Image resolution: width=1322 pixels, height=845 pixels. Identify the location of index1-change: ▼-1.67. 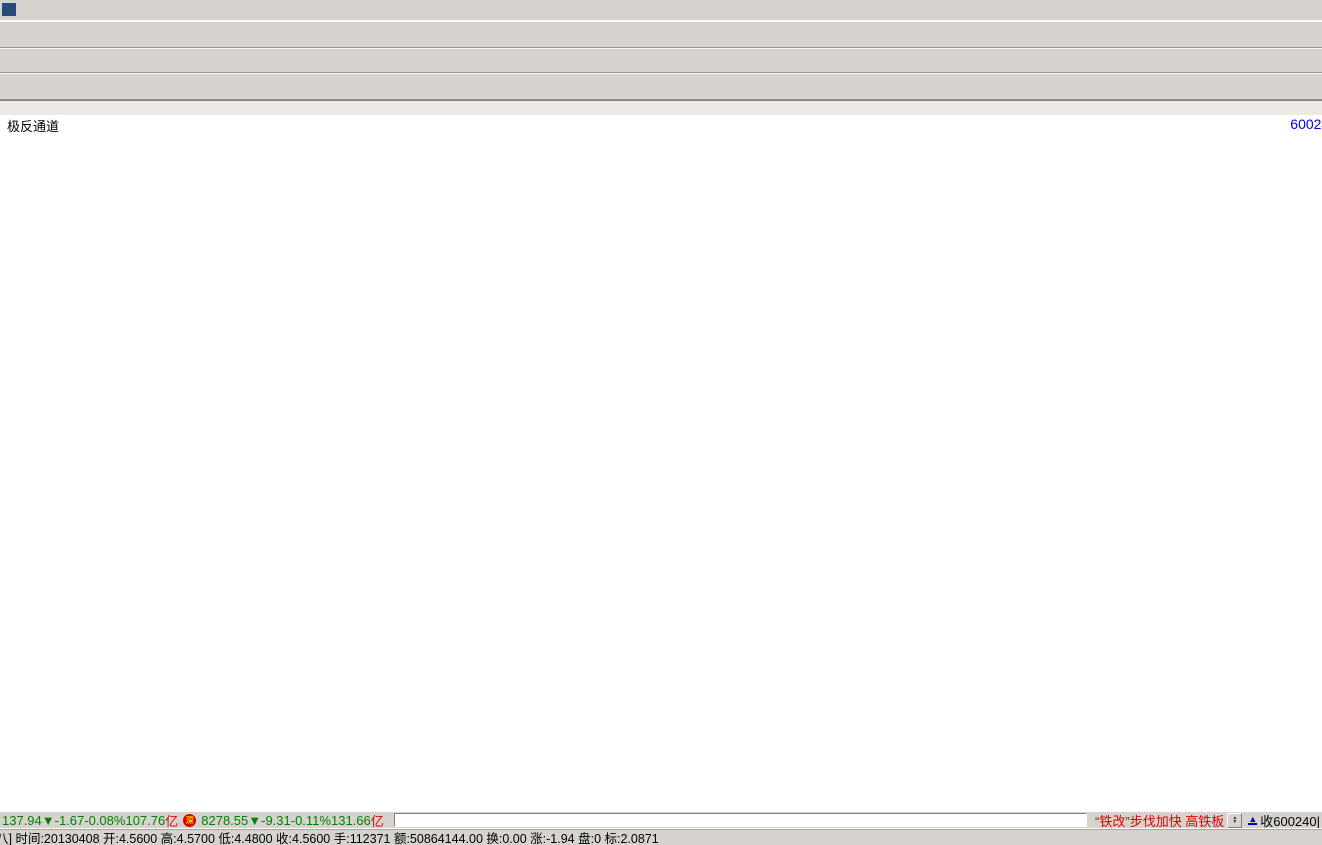
(63, 820).